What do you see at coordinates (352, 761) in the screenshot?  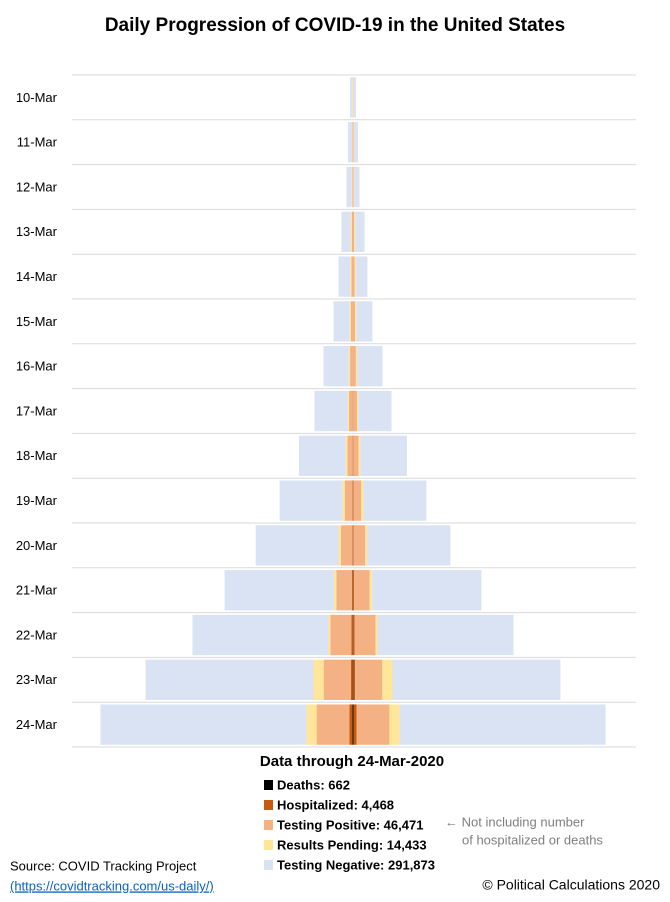 I see `chart-subtitle: Data through 24-Mar-2020` at bounding box center [352, 761].